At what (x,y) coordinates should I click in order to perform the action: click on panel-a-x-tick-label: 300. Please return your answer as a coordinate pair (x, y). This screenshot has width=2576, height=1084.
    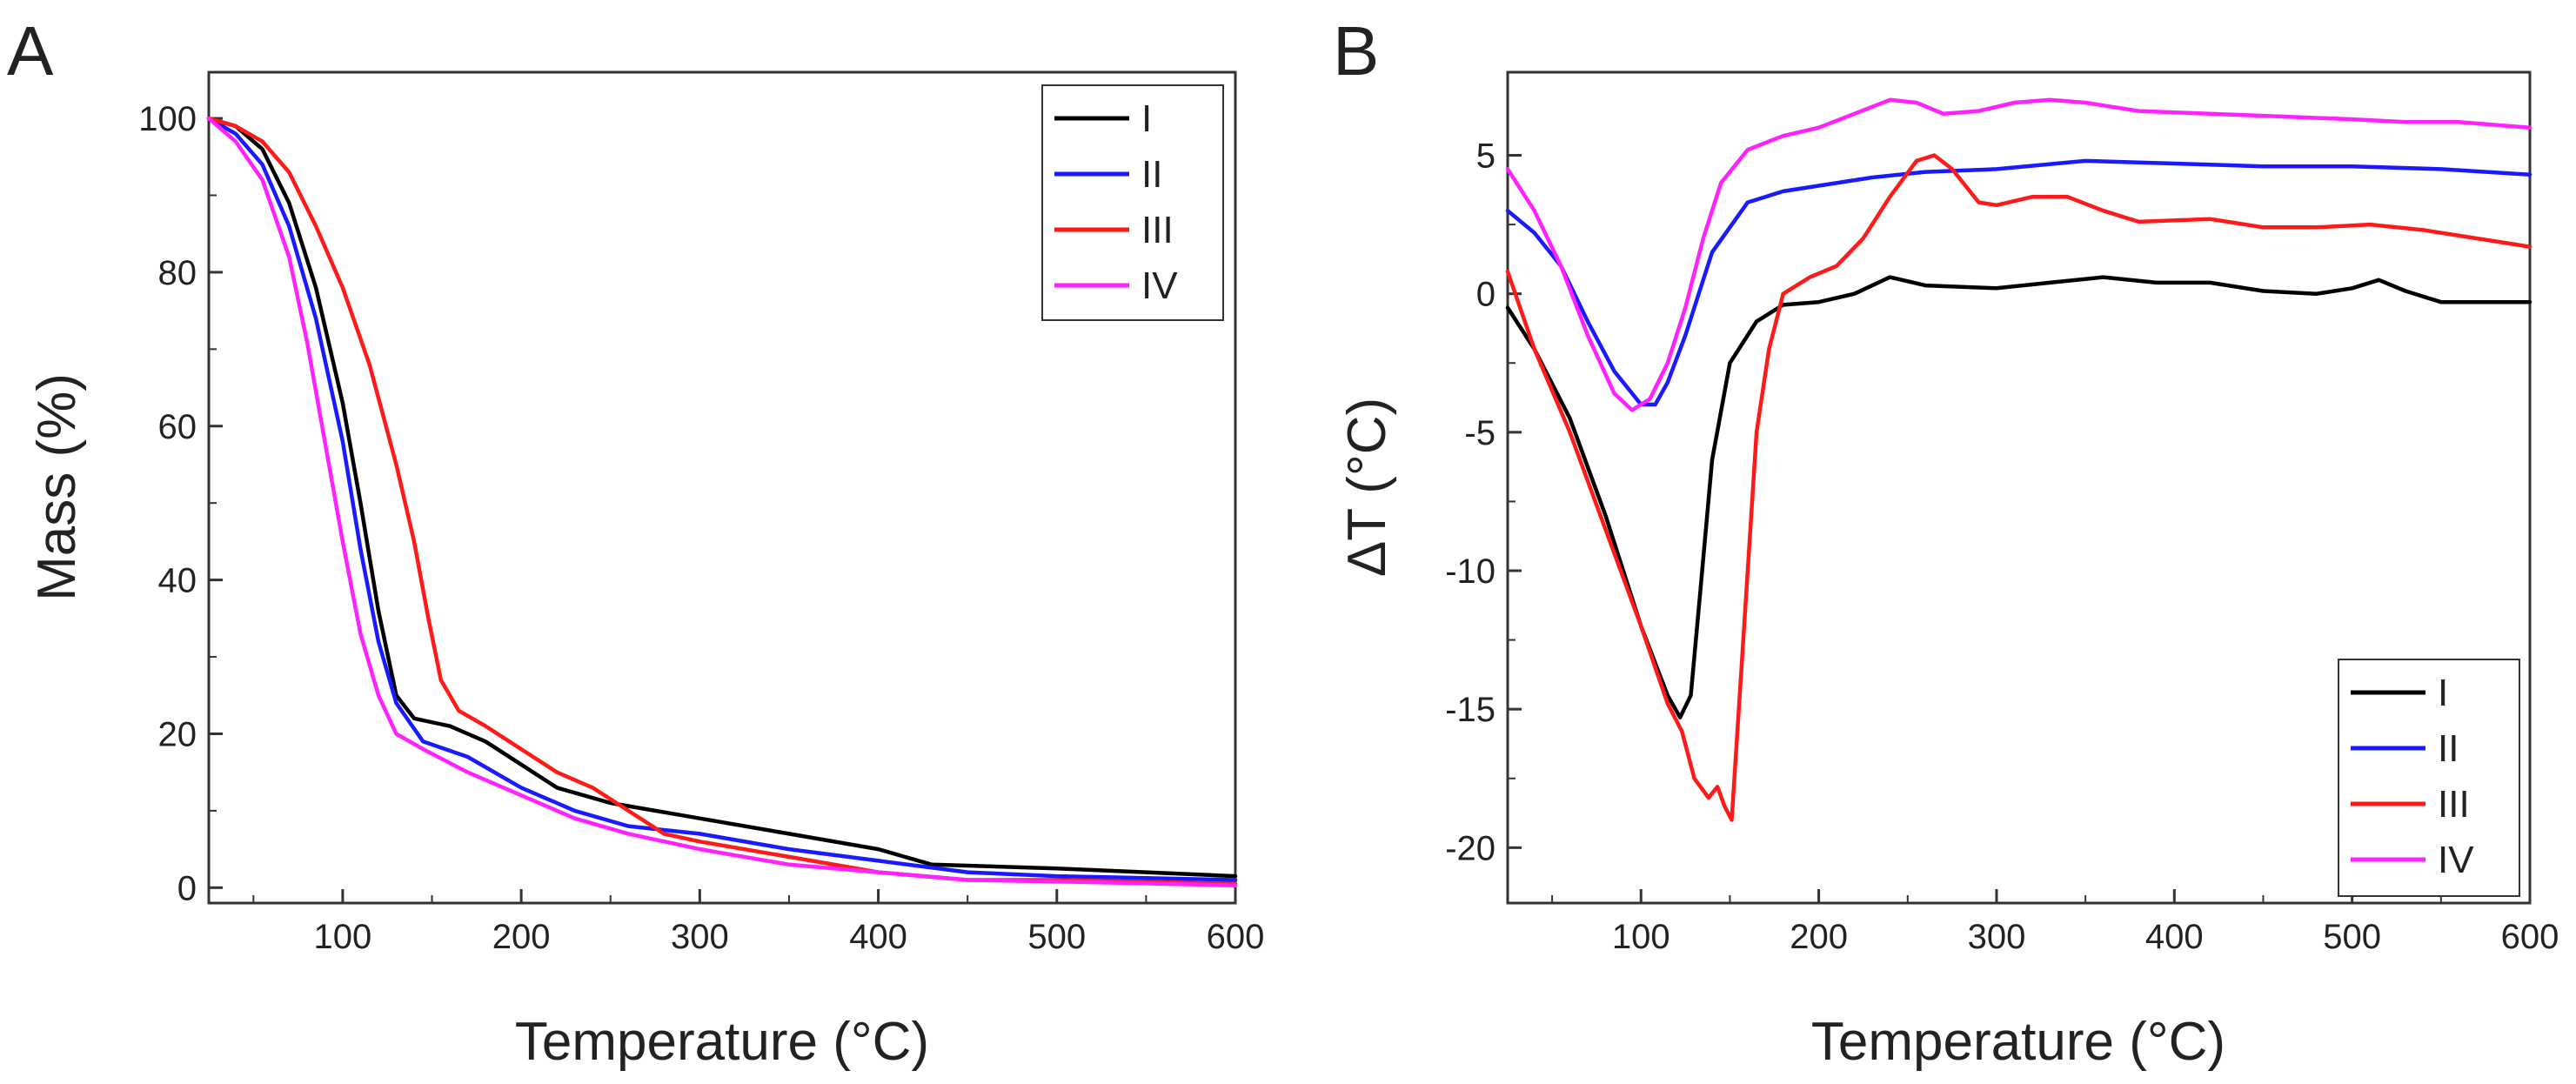
    Looking at the image, I should click on (700, 937).